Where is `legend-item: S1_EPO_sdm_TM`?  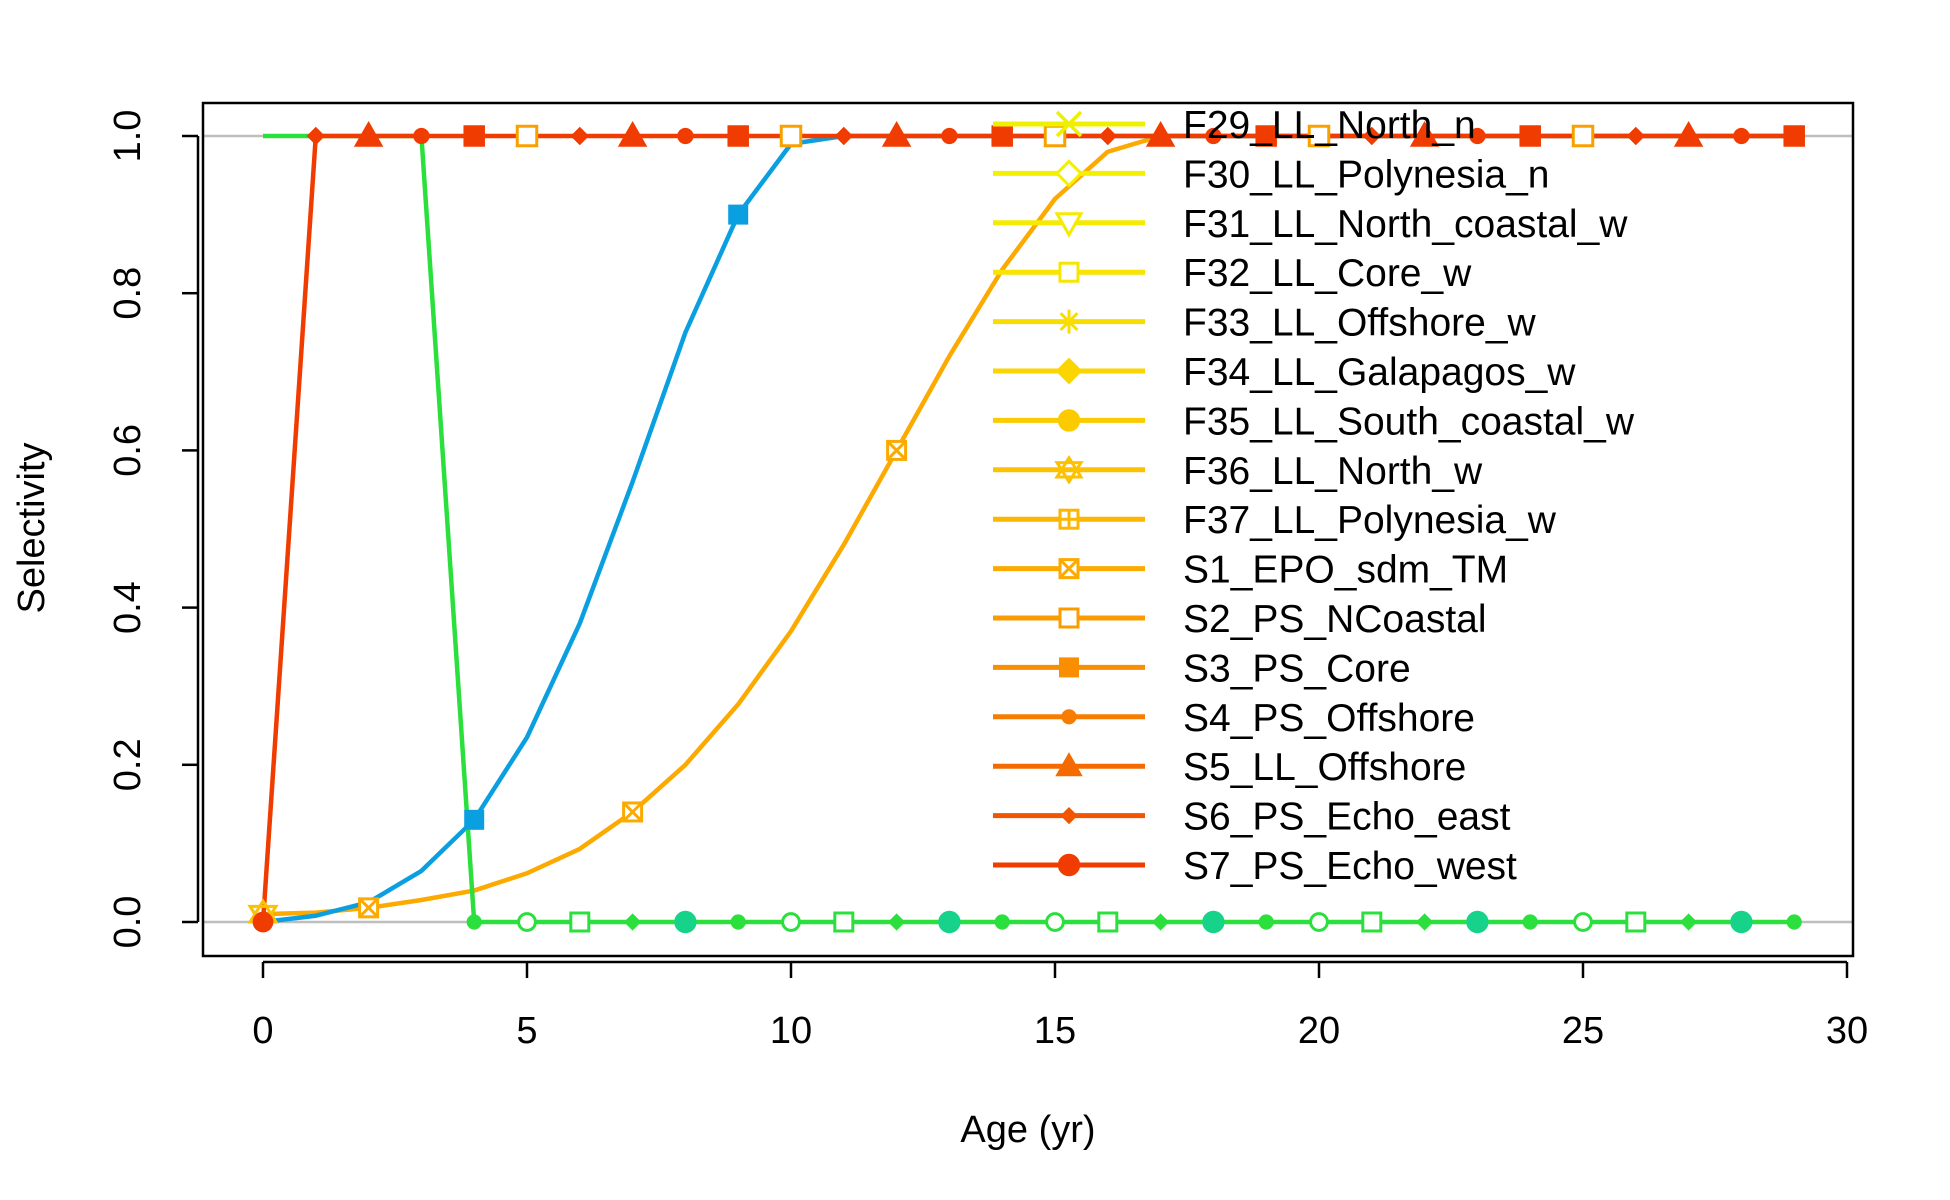 legend-item: S1_EPO_sdm_TM is located at coordinates (1250, 570).